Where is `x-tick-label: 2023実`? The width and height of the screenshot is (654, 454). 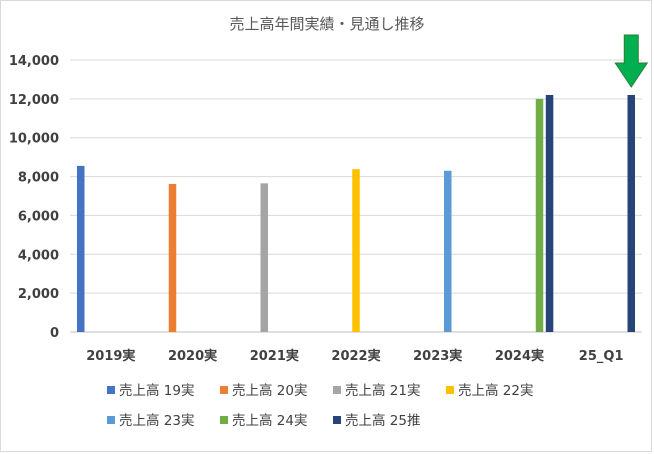 x-tick-label: 2023実 is located at coordinates (437, 356).